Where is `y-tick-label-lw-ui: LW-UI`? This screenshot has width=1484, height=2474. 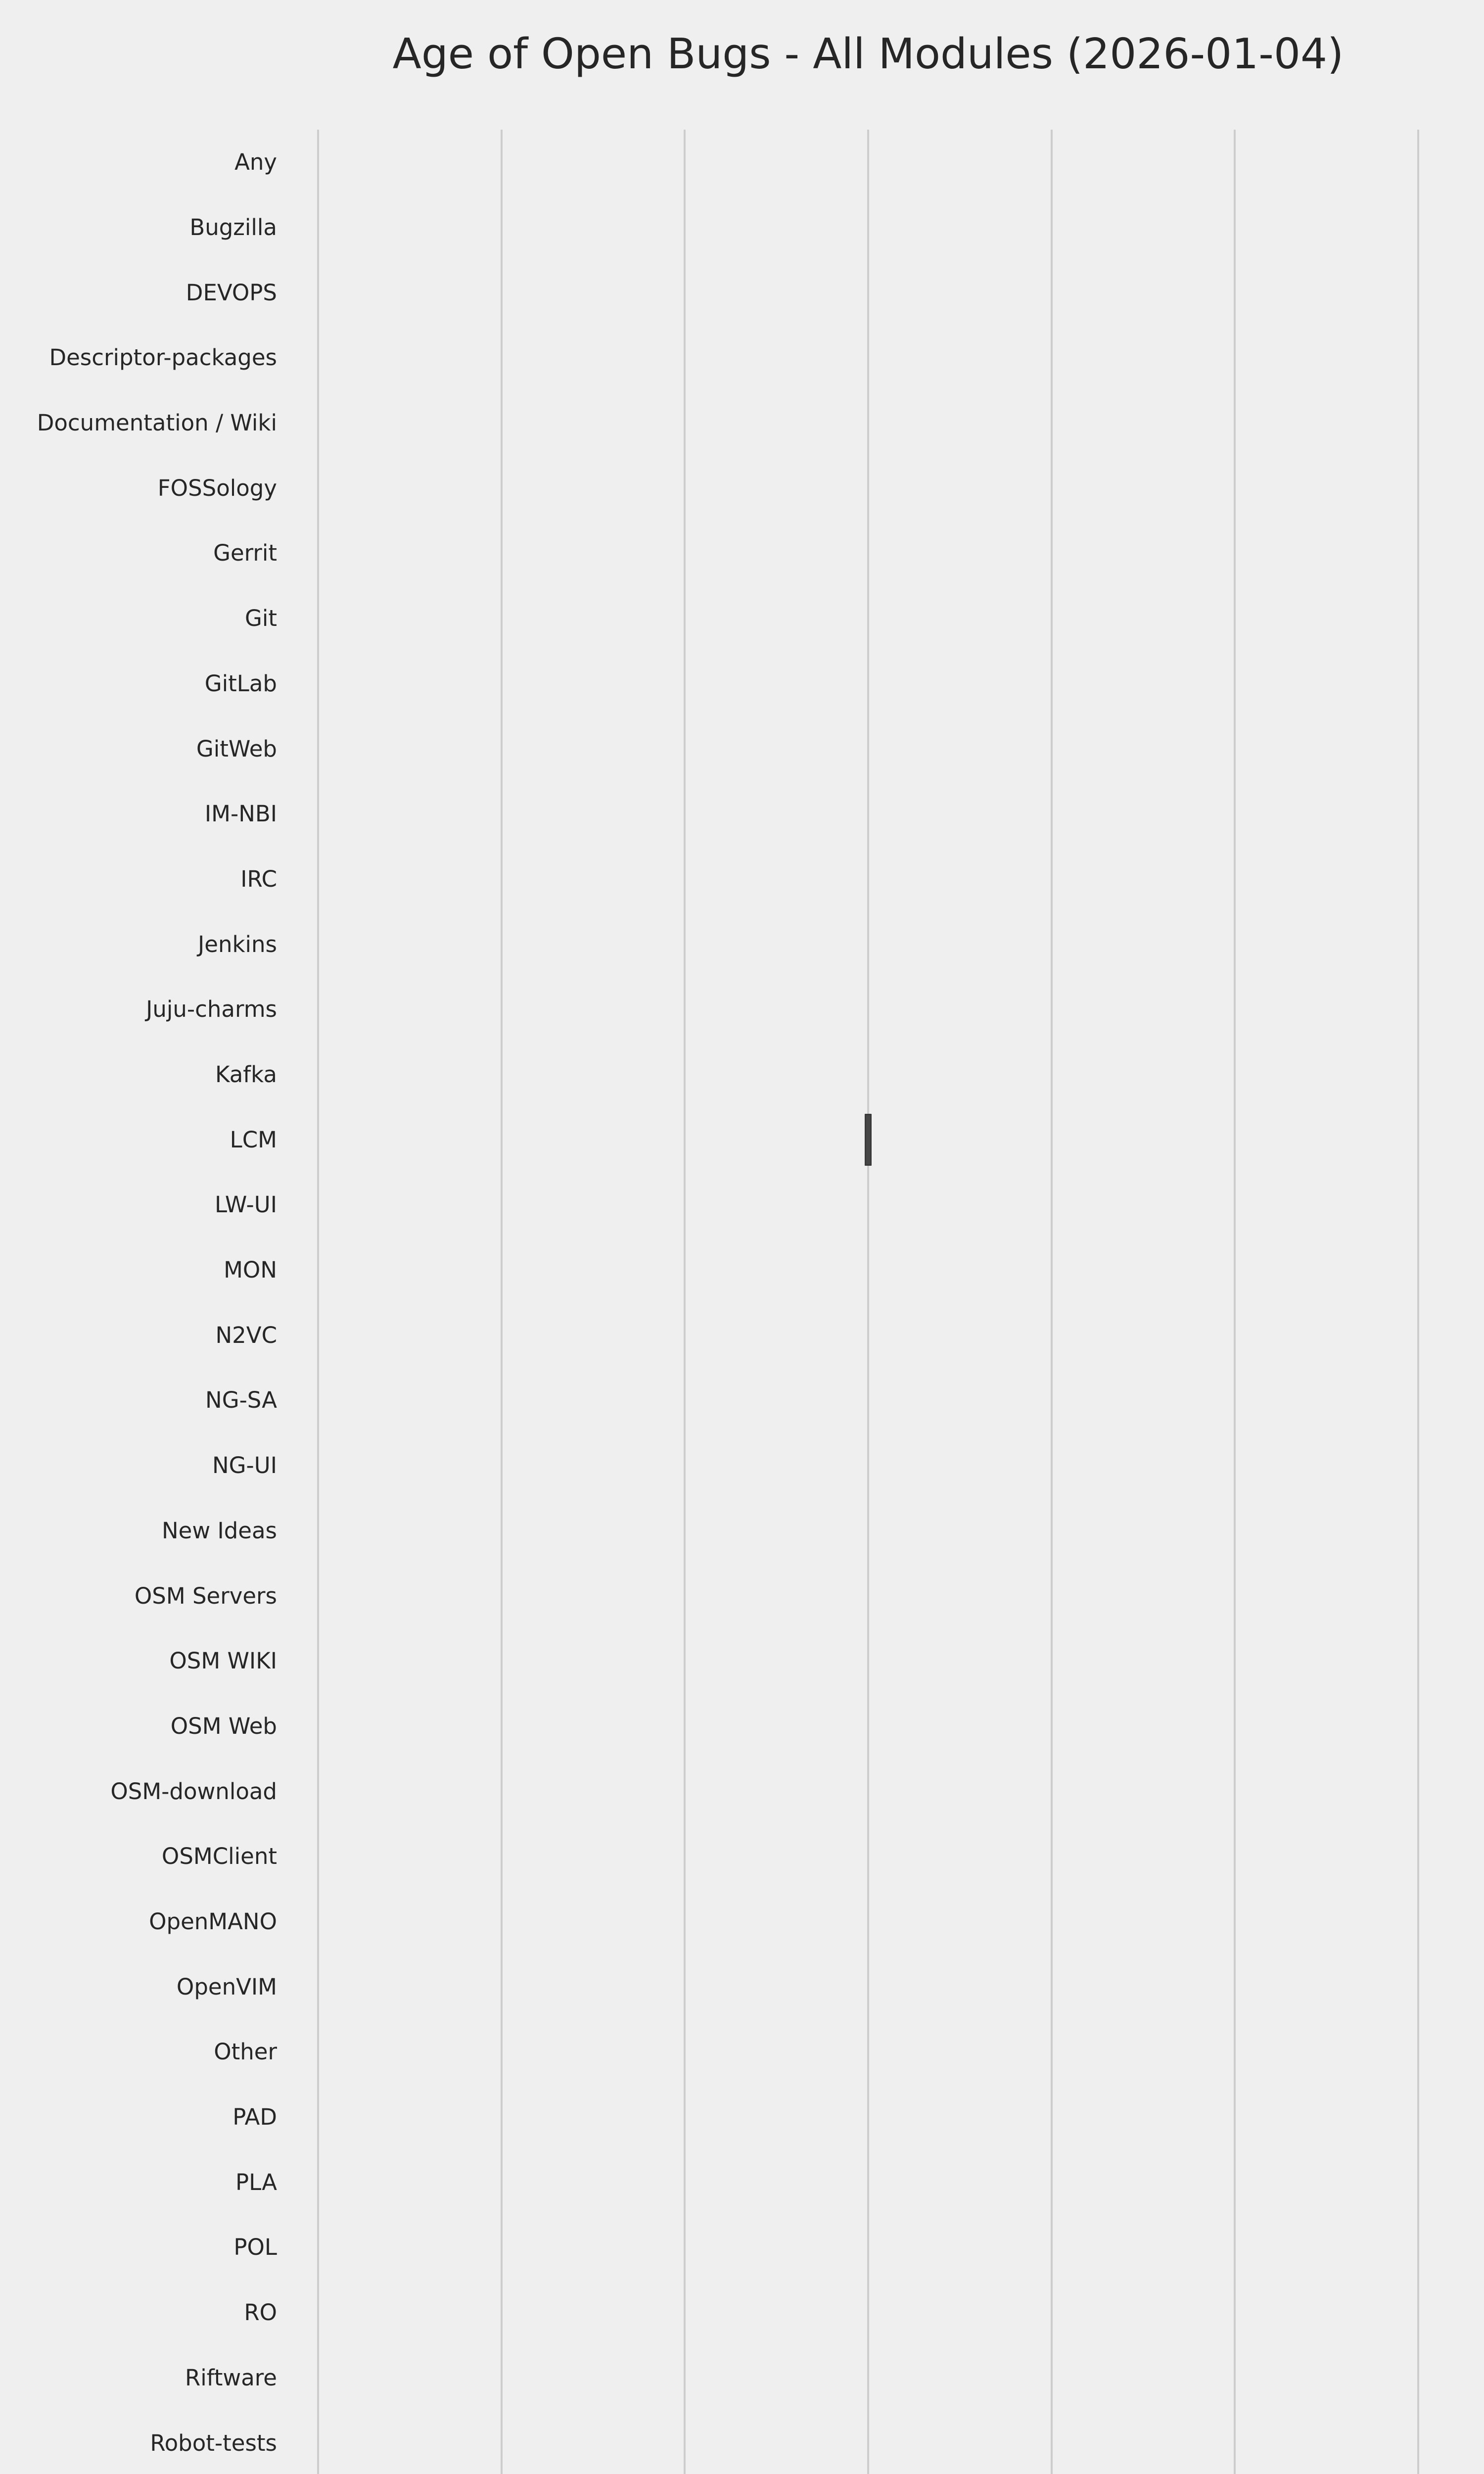 y-tick-label-lw-ui: LW-UI is located at coordinates (245, 1205).